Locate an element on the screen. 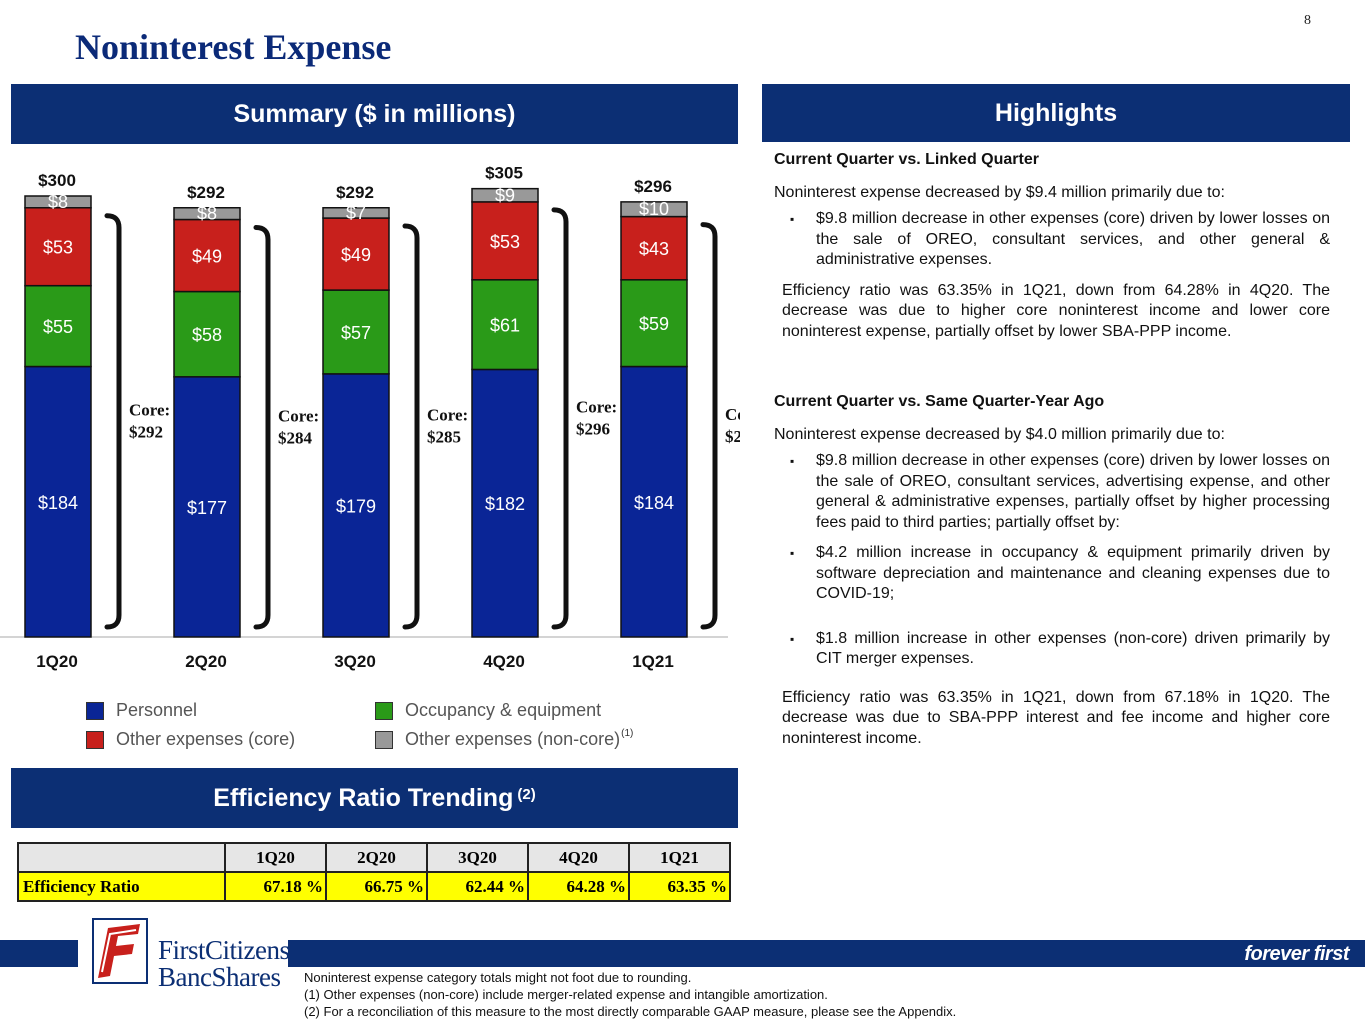  efficiency-col-header: 2Q20 is located at coordinates (376, 857).